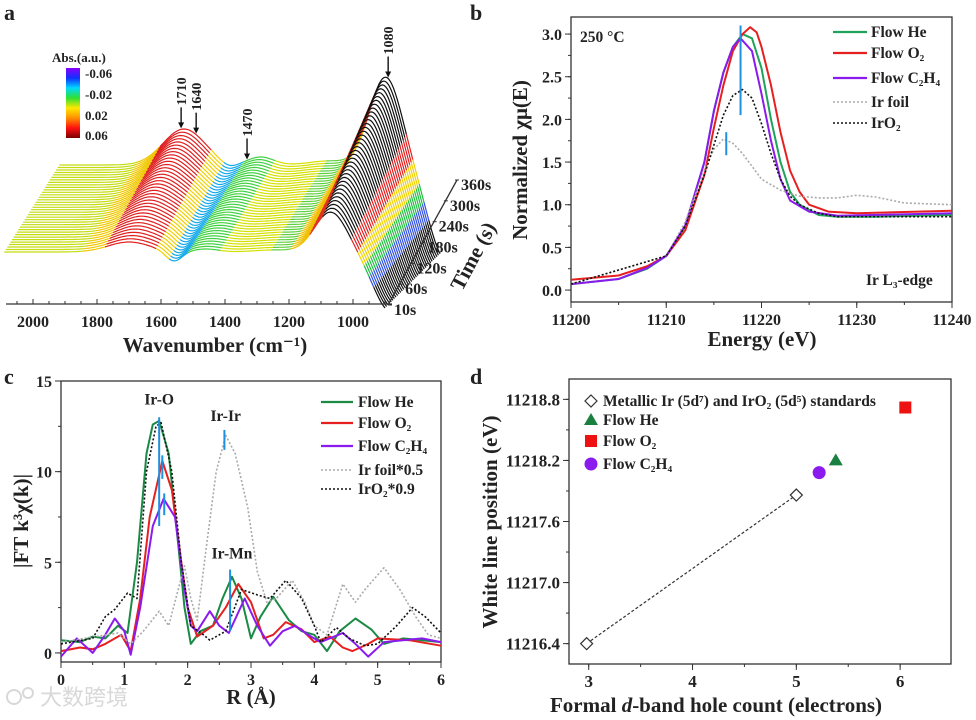  I want to click on edge-label: Ir L₃-edge, so click(899, 280).